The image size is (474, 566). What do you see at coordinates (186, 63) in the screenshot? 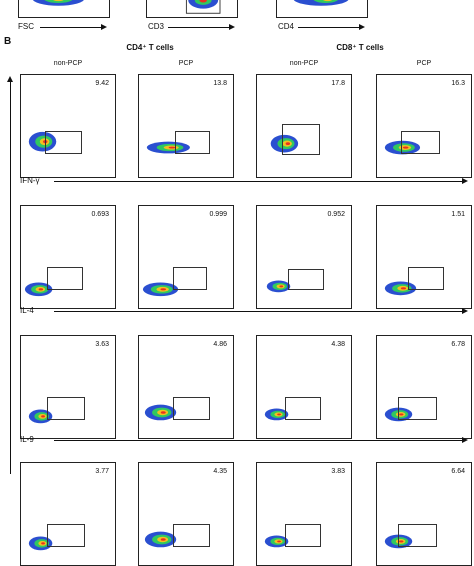
I see `col-label-cd4-pcp: PCP` at bounding box center [186, 63].